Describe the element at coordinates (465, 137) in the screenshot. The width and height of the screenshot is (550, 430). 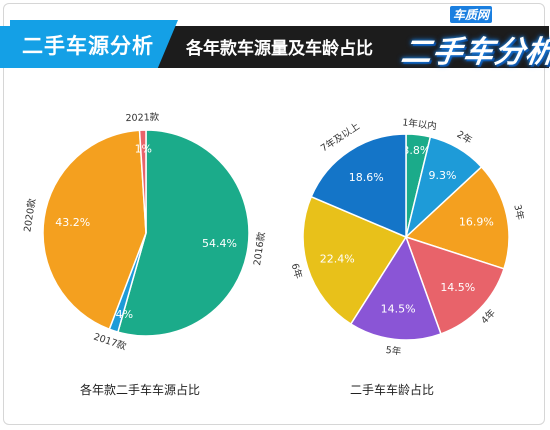
I see `slice-category-label: 2年` at that location.